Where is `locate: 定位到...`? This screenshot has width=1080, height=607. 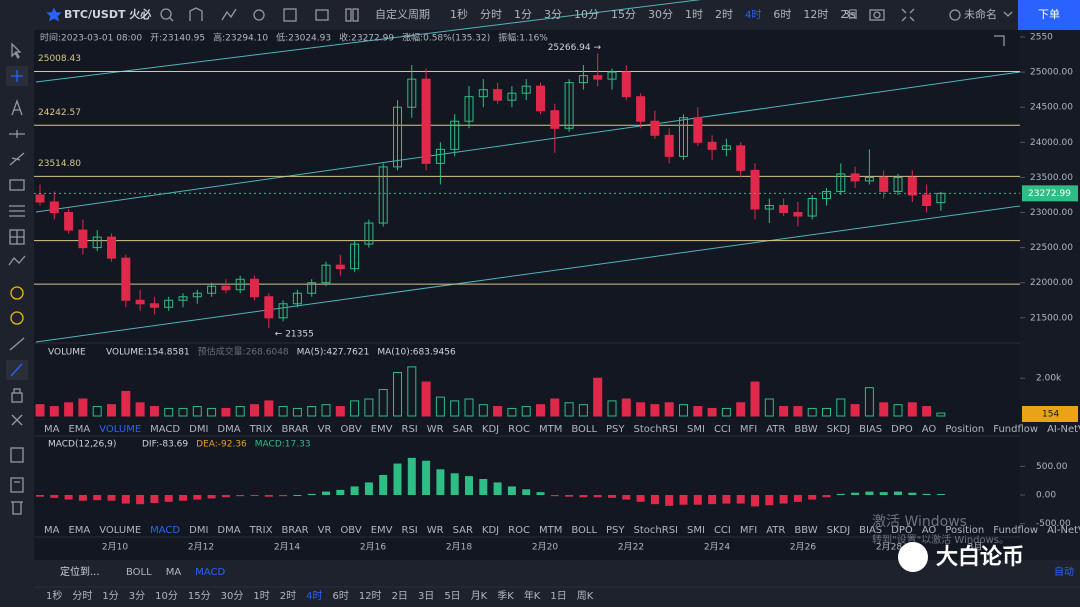 locate: 定位到... is located at coordinates (80, 571).